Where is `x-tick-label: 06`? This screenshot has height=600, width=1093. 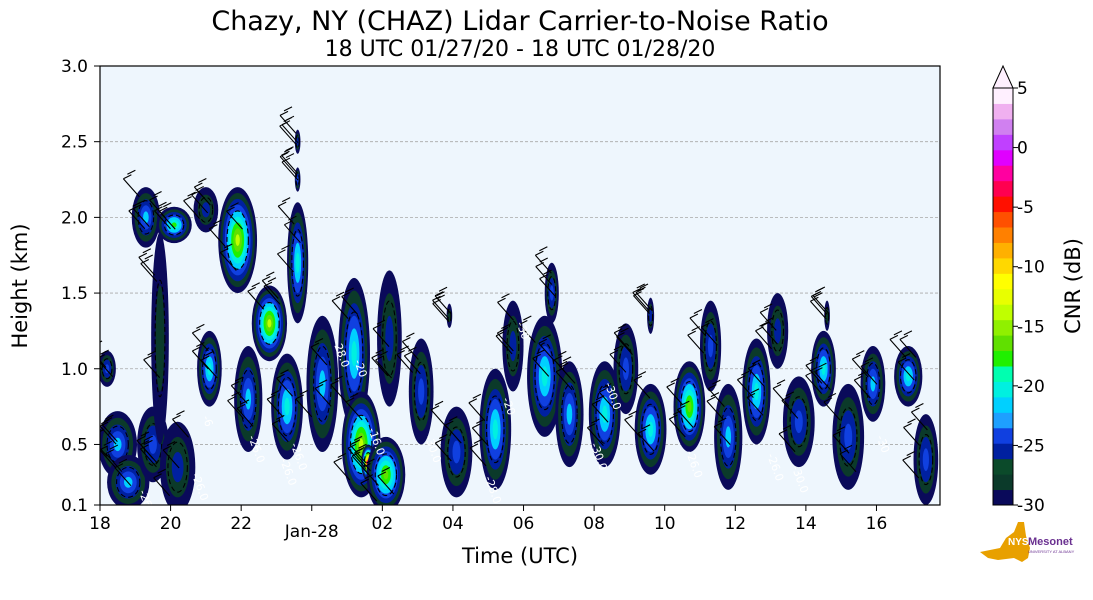 x-tick-label: 06 is located at coordinates (524, 524).